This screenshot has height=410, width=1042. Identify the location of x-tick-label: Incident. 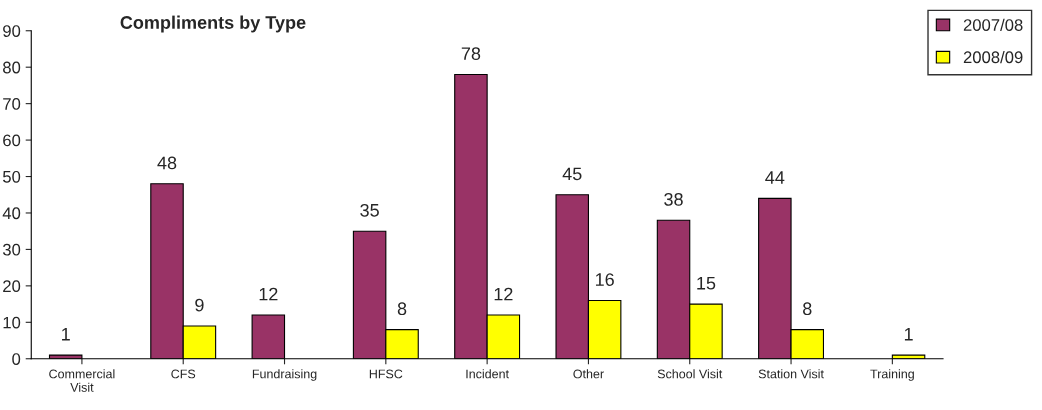
(487, 374).